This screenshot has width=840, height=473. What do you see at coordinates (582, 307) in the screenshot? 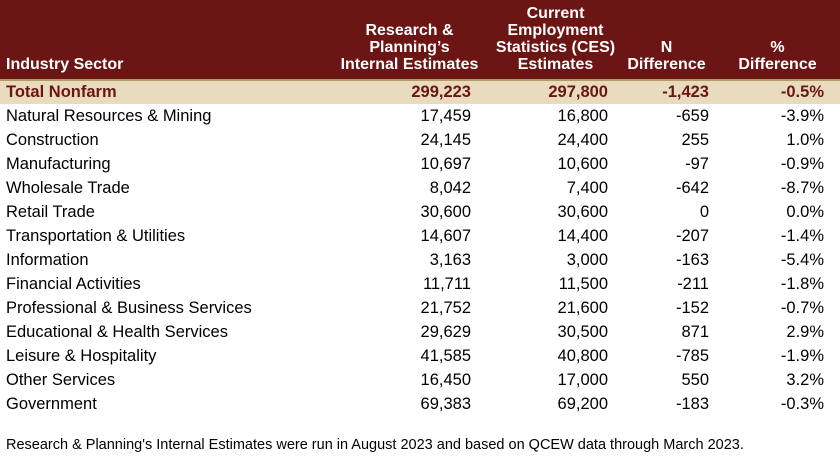
I see `cell-ces: 21,600` at bounding box center [582, 307].